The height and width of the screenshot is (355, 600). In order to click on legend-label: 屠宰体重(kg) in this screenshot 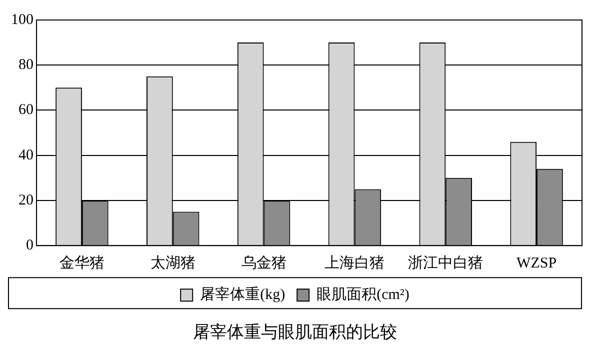, I will do `click(243, 295)`.